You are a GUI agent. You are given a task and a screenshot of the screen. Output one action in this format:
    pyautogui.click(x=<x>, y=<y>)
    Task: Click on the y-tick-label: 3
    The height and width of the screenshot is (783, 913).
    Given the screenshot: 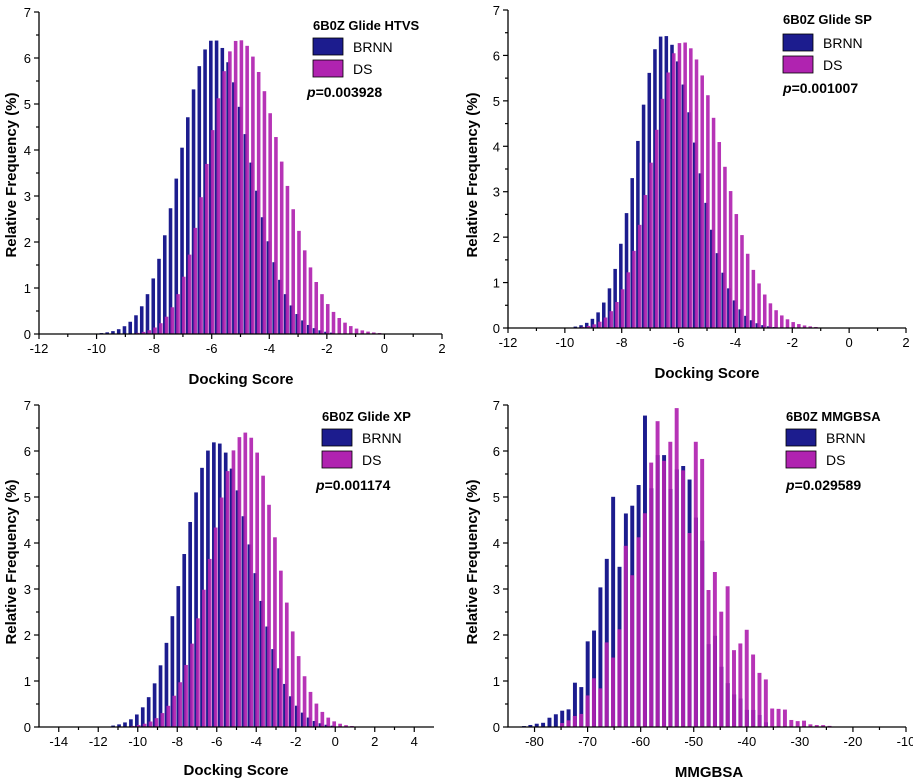 What is the action you would take?
    pyautogui.click(x=27, y=196)
    